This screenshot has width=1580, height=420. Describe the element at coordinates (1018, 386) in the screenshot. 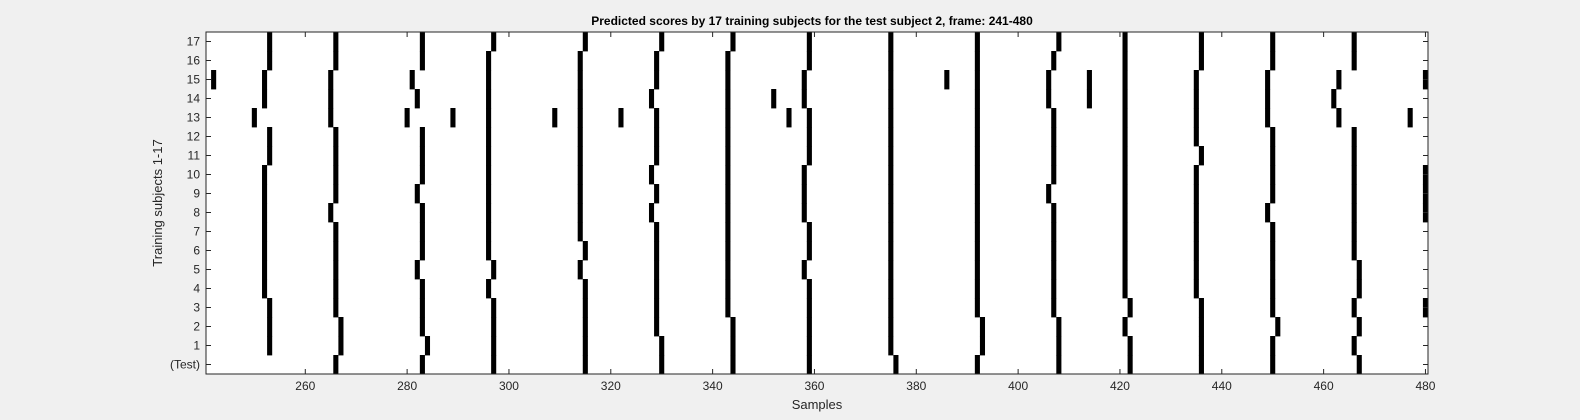

I see `x-tick-label: 400` at that location.